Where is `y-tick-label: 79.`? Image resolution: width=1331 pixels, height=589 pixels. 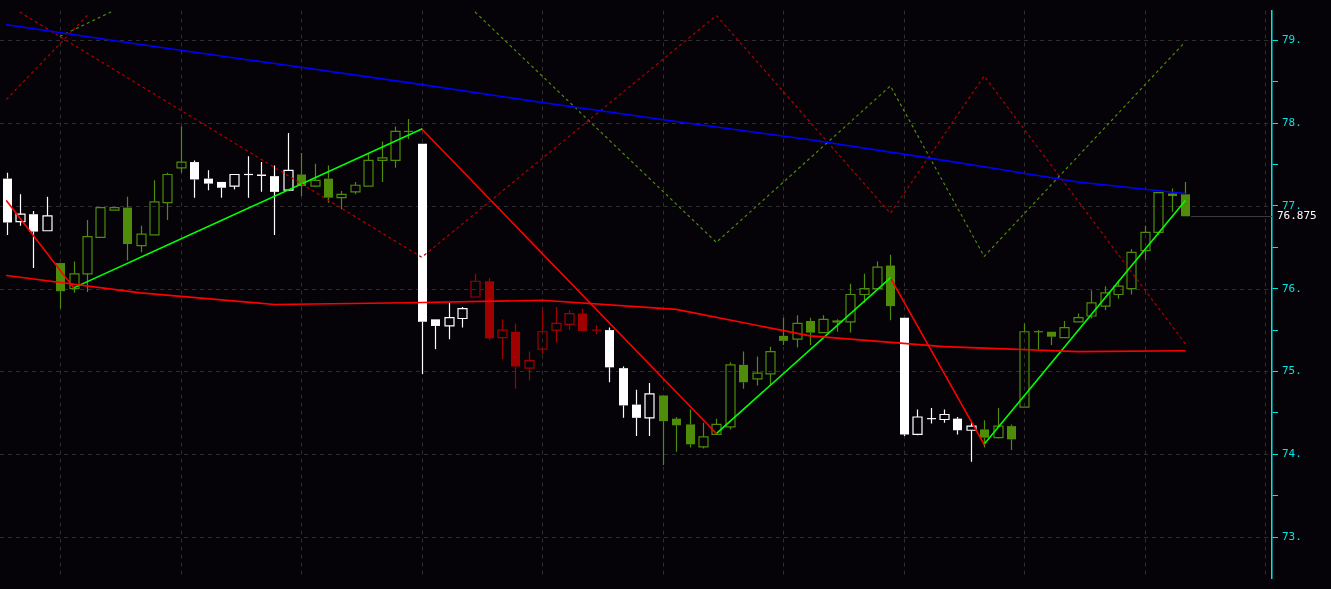 y-tick-label: 79. is located at coordinates (1292, 40).